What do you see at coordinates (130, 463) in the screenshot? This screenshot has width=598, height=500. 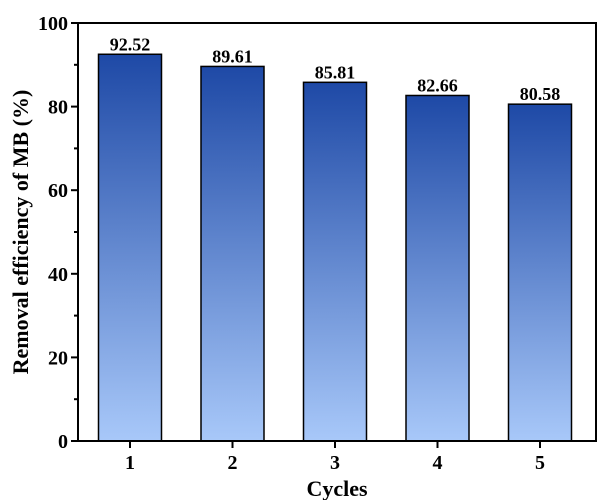 I see `x-tick-label: 1` at bounding box center [130, 463].